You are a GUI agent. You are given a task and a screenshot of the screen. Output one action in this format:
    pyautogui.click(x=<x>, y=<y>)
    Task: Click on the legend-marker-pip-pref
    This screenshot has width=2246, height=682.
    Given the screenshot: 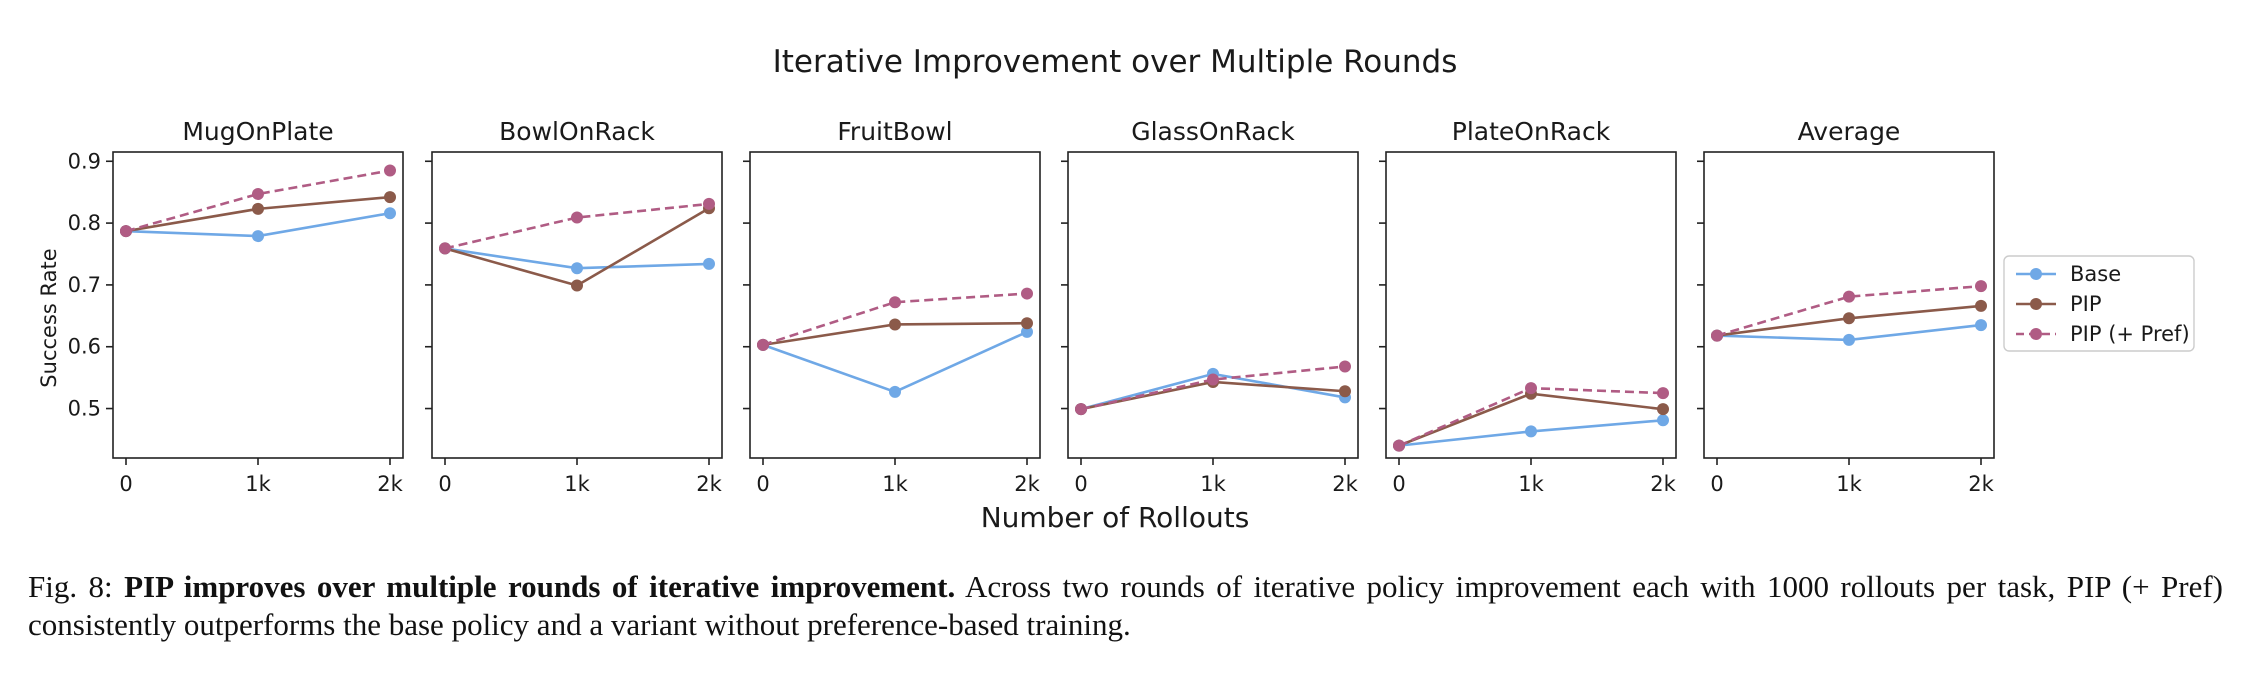 What is the action you would take?
    pyautogui.click(x=2036, y=334)
    